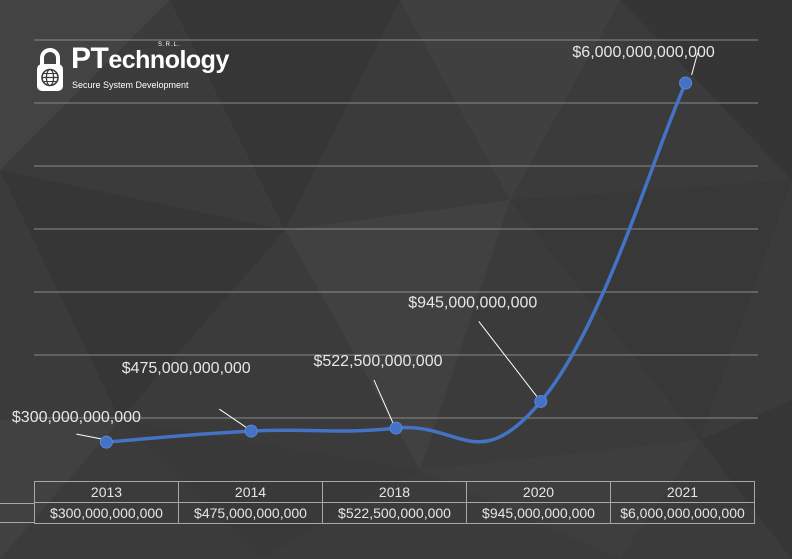 This screenshot has height=559, width=792. What do you see at coordinates (472, 302) in the screenshot?
I see `data-label: $945,000,000,000` at bounding box center [472, 302].